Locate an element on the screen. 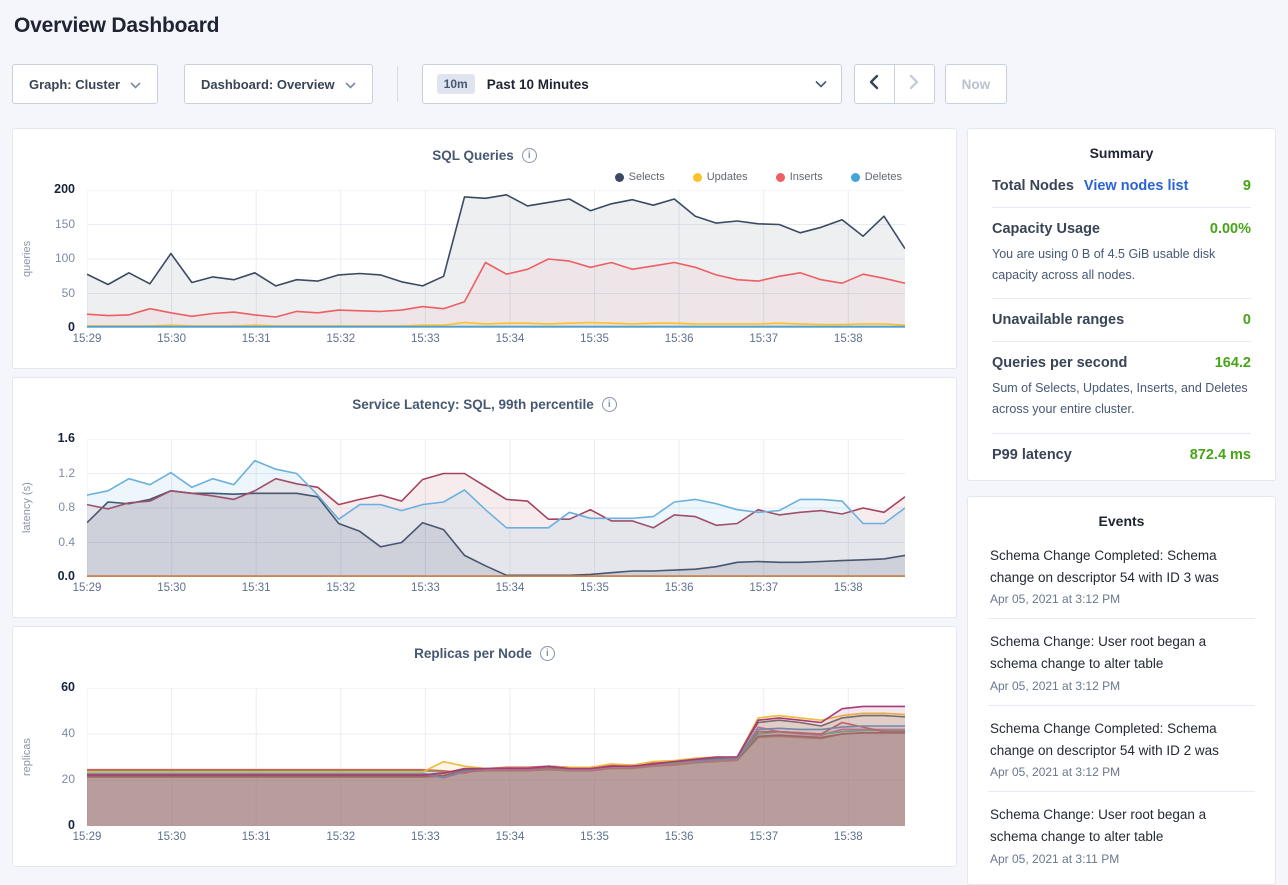 This screenshot has height=885, width=1288. y-tick-label: 0 is located at coordinates (71, 327).